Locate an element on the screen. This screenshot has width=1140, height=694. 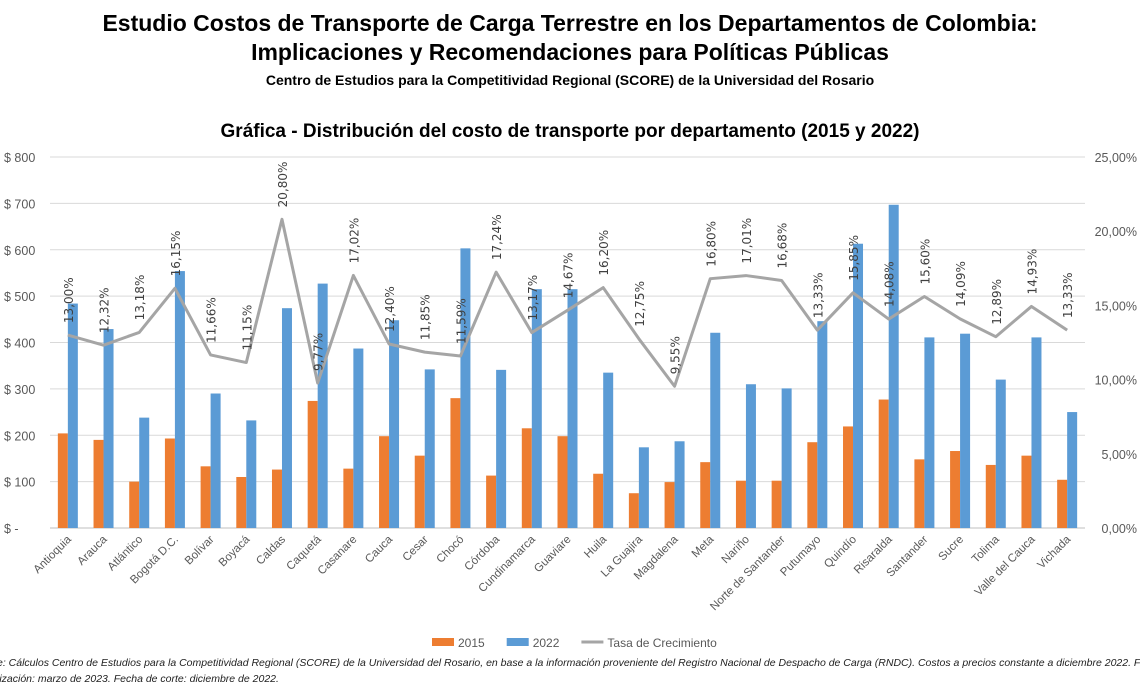
y-left-tick-label: $ 400 is located at coordinates (19, 344).